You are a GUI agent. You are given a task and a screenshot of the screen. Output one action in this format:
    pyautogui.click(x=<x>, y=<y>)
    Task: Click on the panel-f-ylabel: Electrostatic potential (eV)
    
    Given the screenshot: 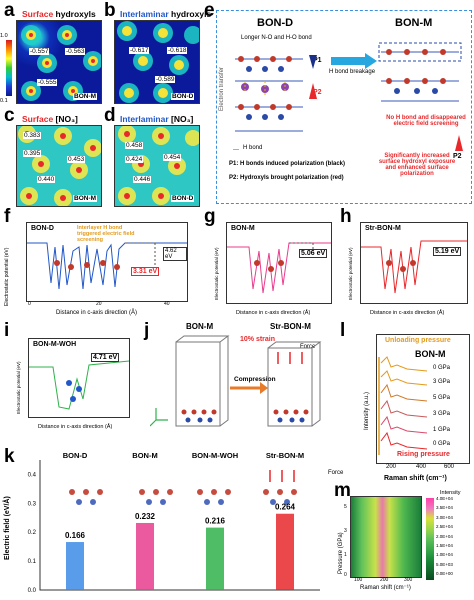 What is the action you would take?
    pyautogui.click(x=7, y=276)
    